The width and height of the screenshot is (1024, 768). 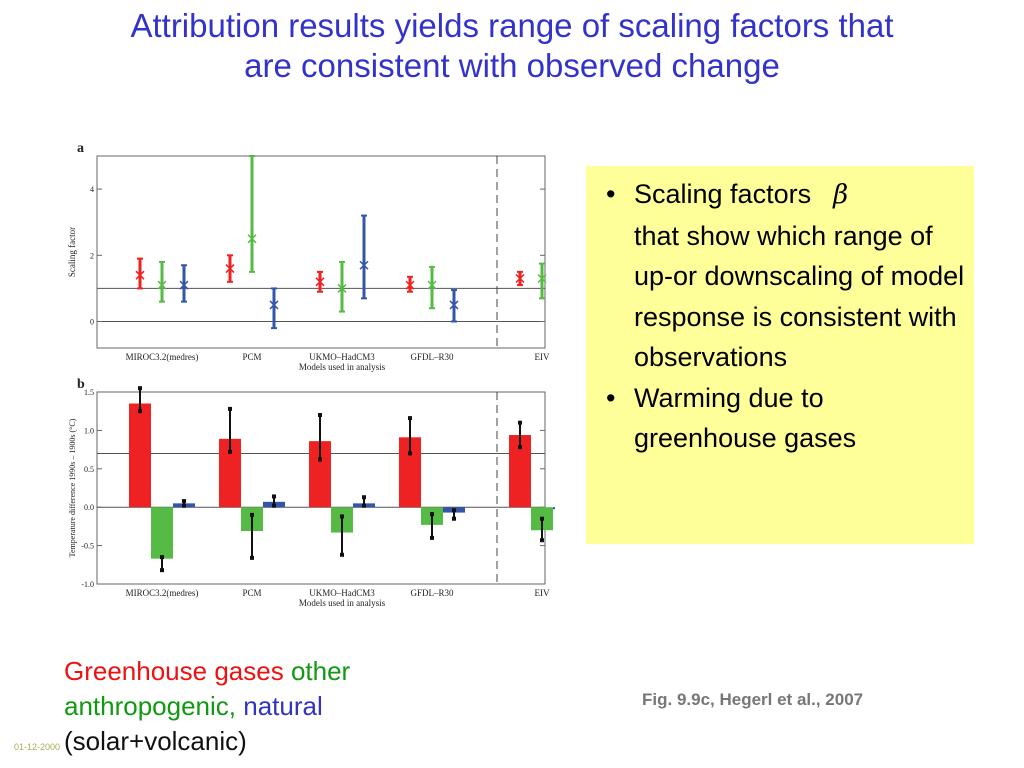 What do you see at coordinates (320, 671) in the screenshot?
I see `legend-other: other` at bounding box center [320, 671].